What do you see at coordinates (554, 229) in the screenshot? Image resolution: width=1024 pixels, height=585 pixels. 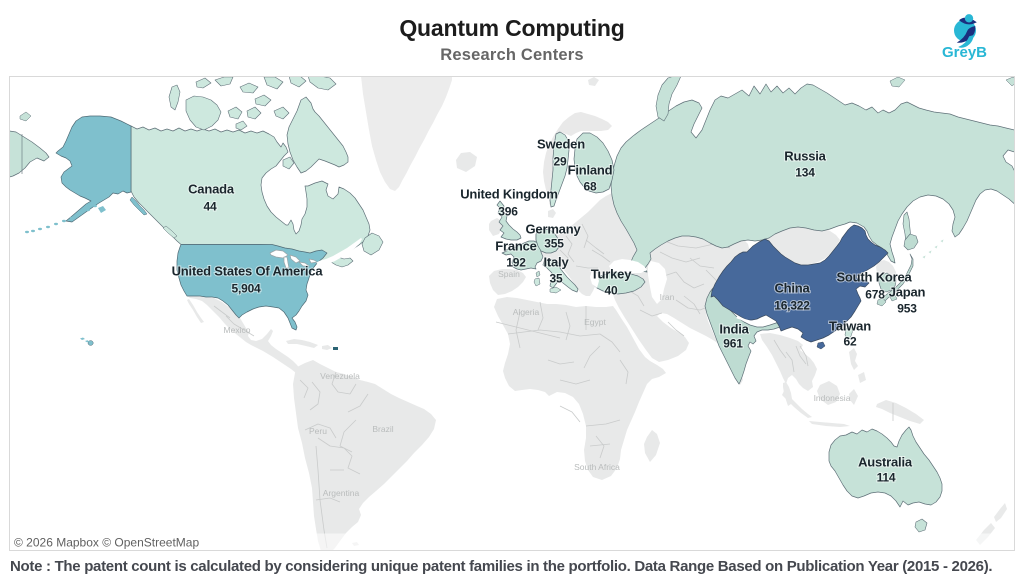 I see `svg-text: Germany` at bounding box center [554, 229].